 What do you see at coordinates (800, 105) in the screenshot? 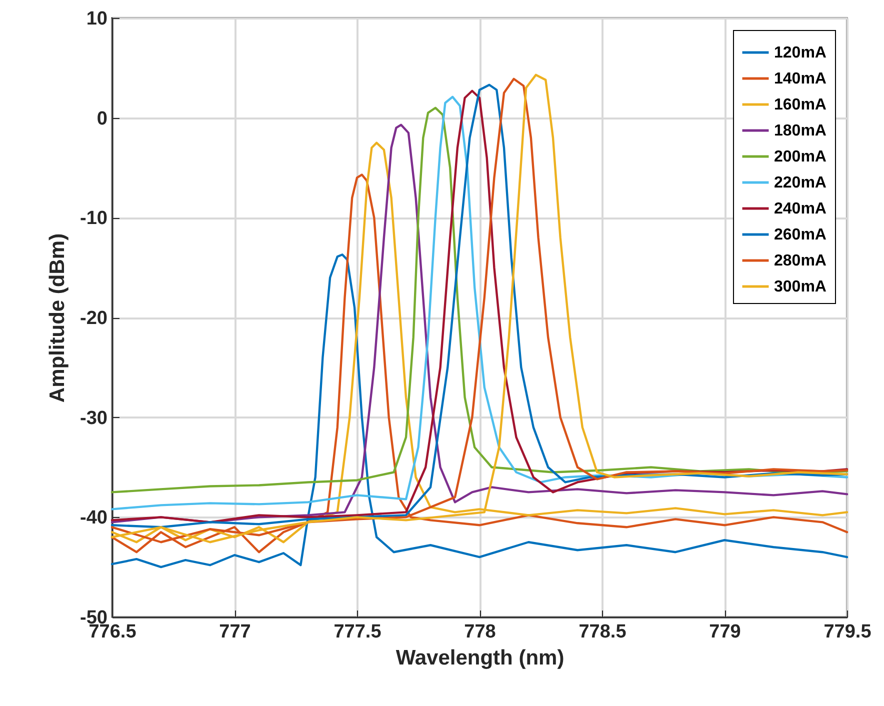
I see `legend-label: 160mA` at bounding box center [800, 105].